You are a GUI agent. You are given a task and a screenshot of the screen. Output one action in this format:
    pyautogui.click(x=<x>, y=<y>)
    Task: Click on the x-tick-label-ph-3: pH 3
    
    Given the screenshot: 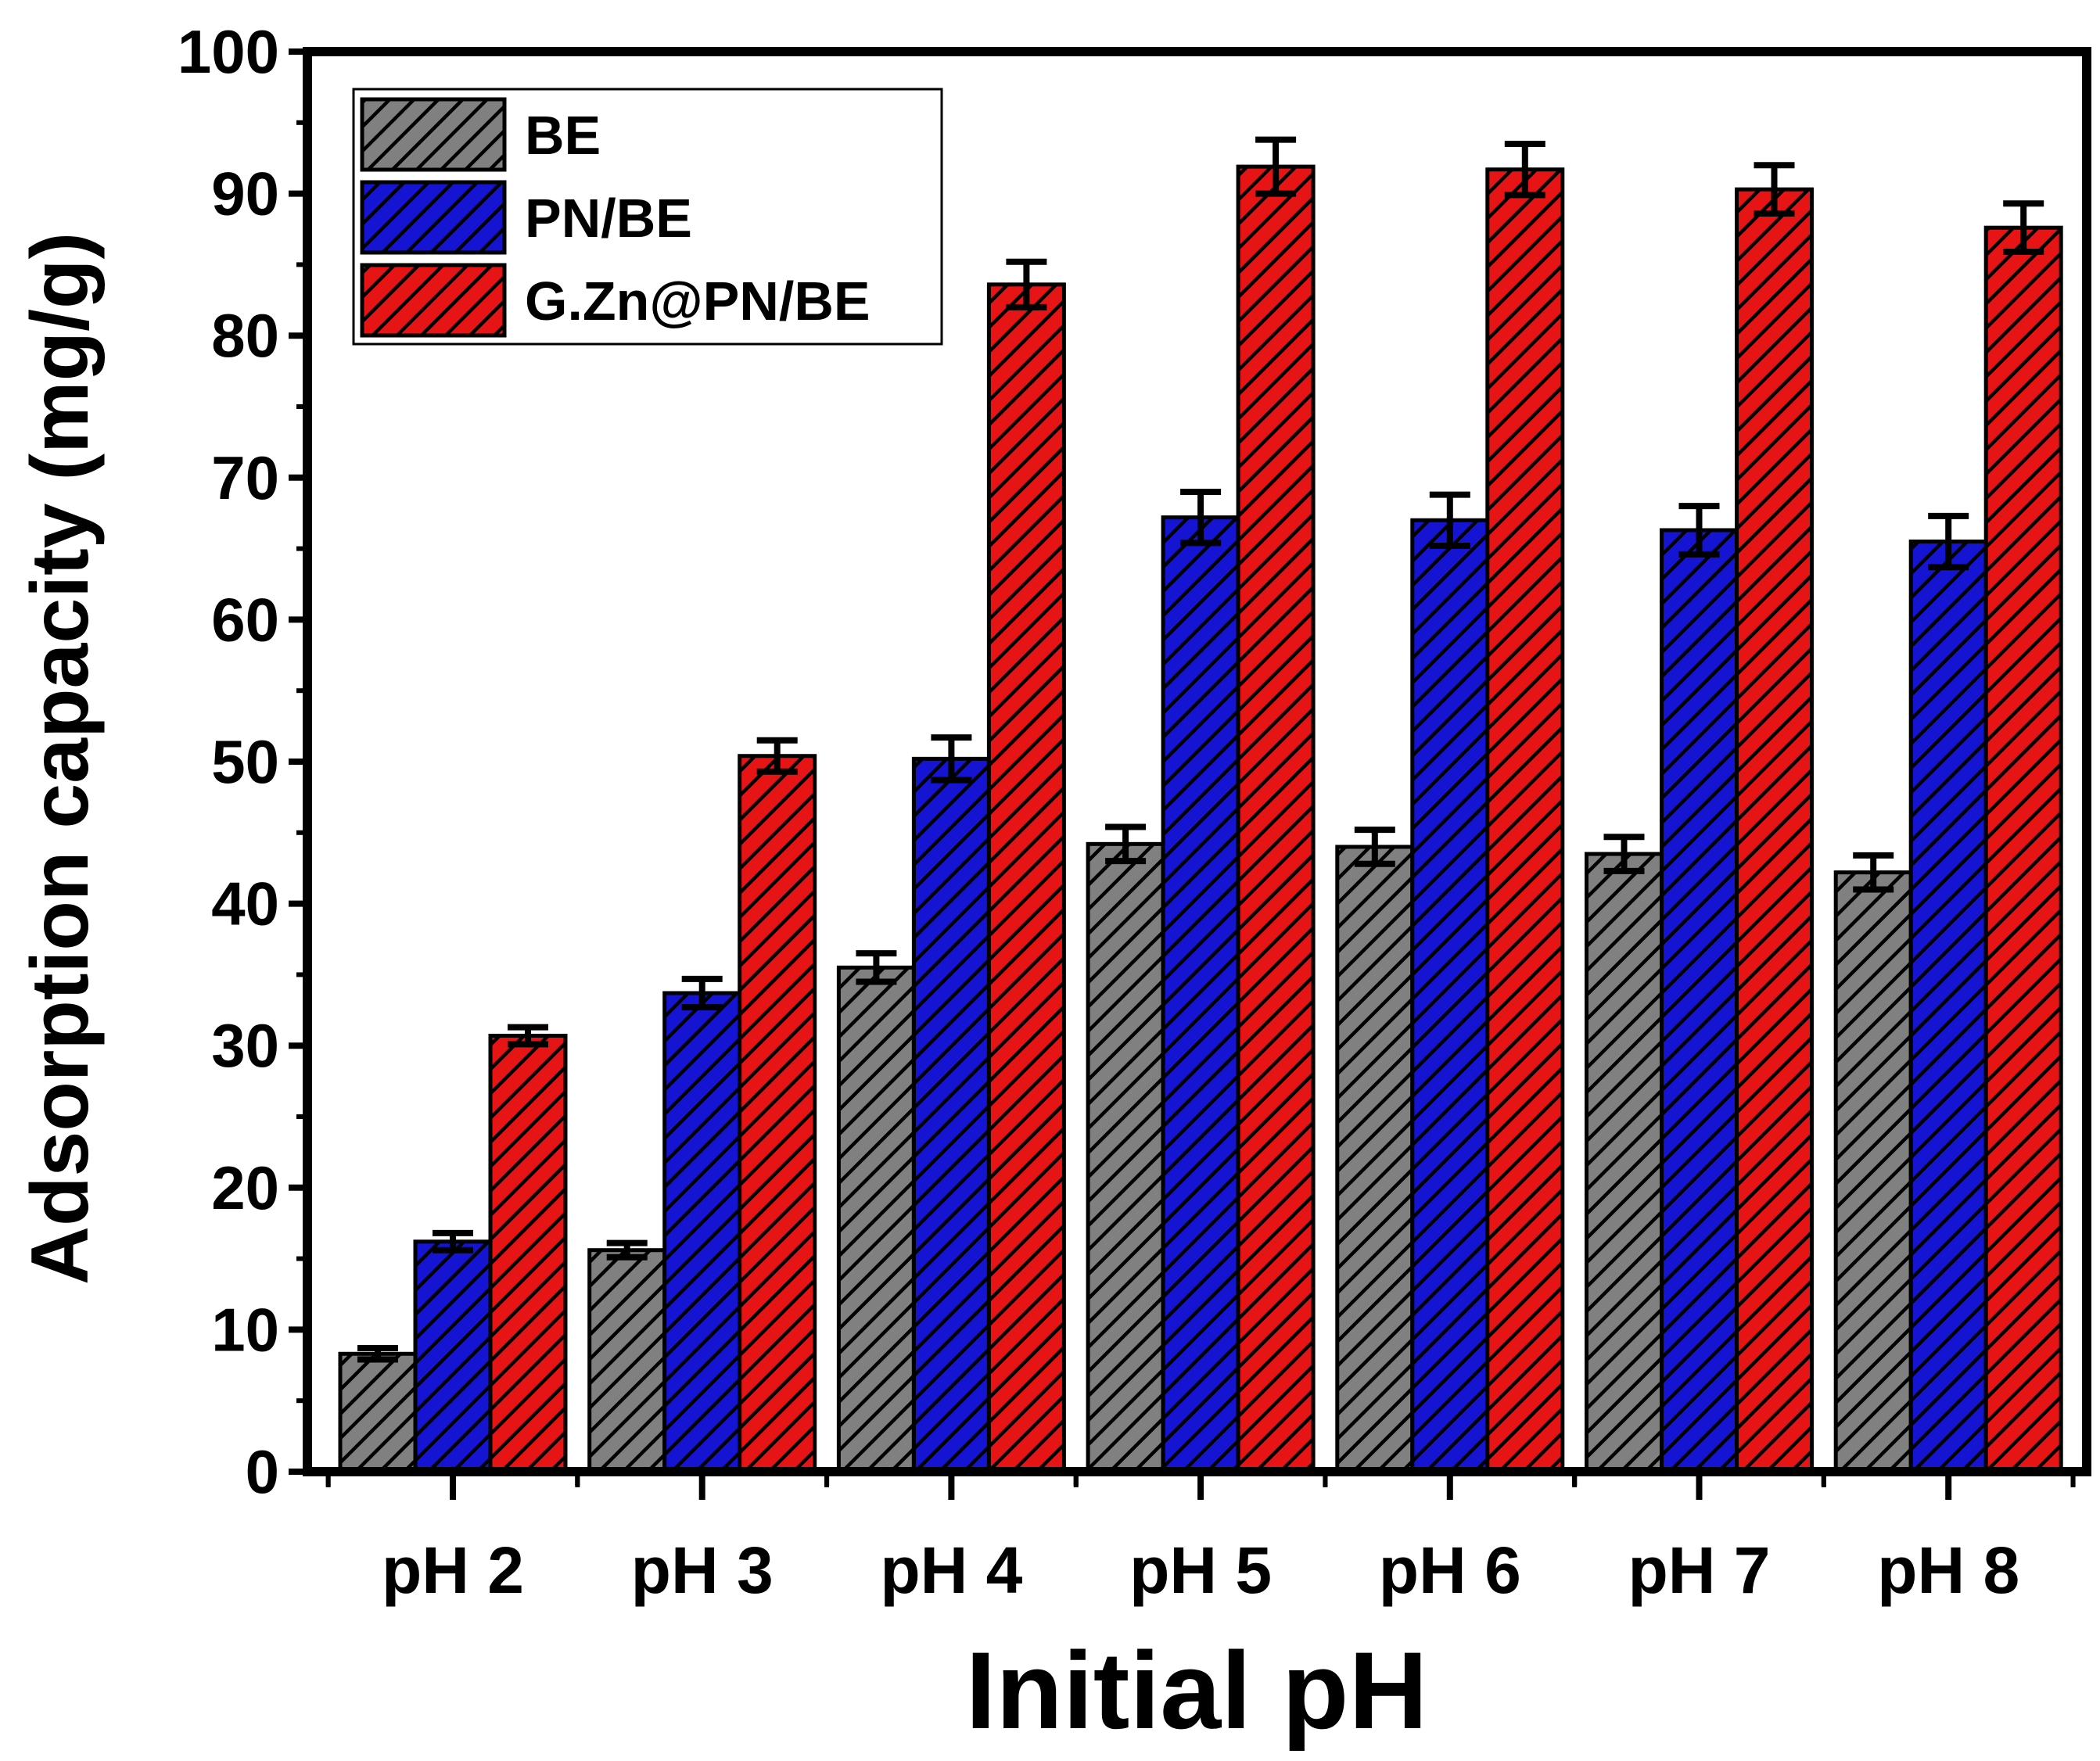 What is the action you would take?
    pyautogui.click(x=702, y=1570)
    